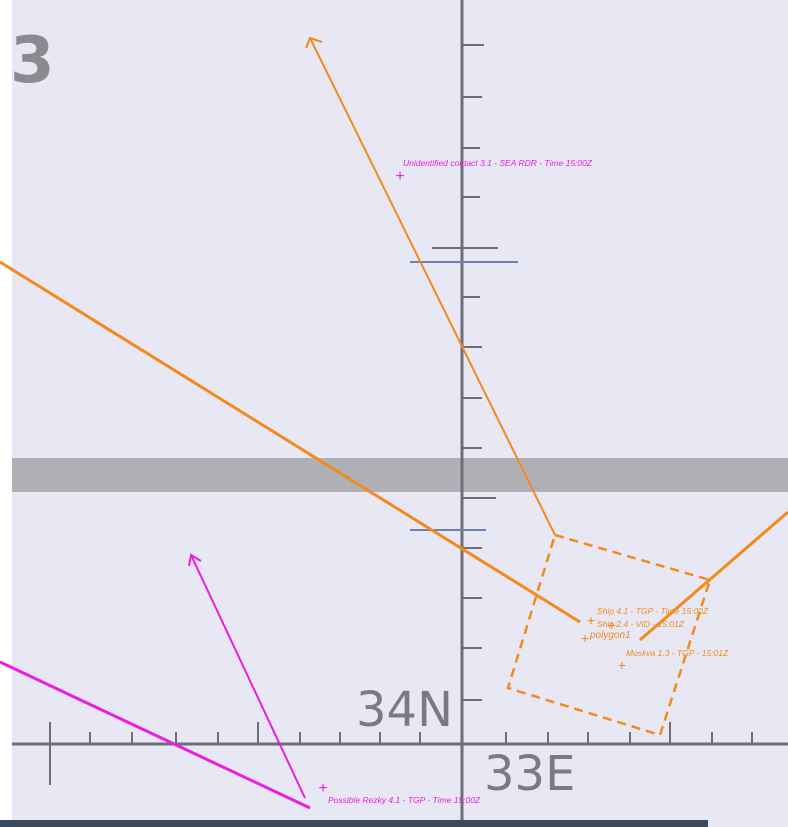 The image size is (788, 827). What do you see at coordinates (404, 710) in the screenshot?
I see `latitude-label: 34N` at bounding box center [404, 710].